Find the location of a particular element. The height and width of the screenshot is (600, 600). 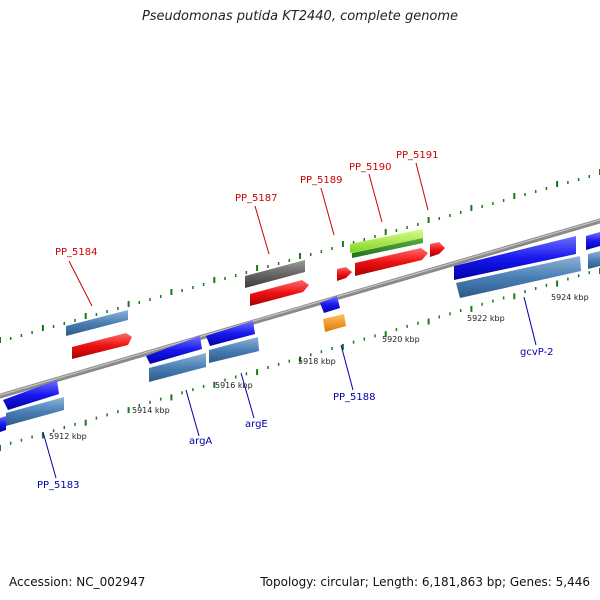

label-PP_5191: PP_5191 is located at coordinates (417, 155).